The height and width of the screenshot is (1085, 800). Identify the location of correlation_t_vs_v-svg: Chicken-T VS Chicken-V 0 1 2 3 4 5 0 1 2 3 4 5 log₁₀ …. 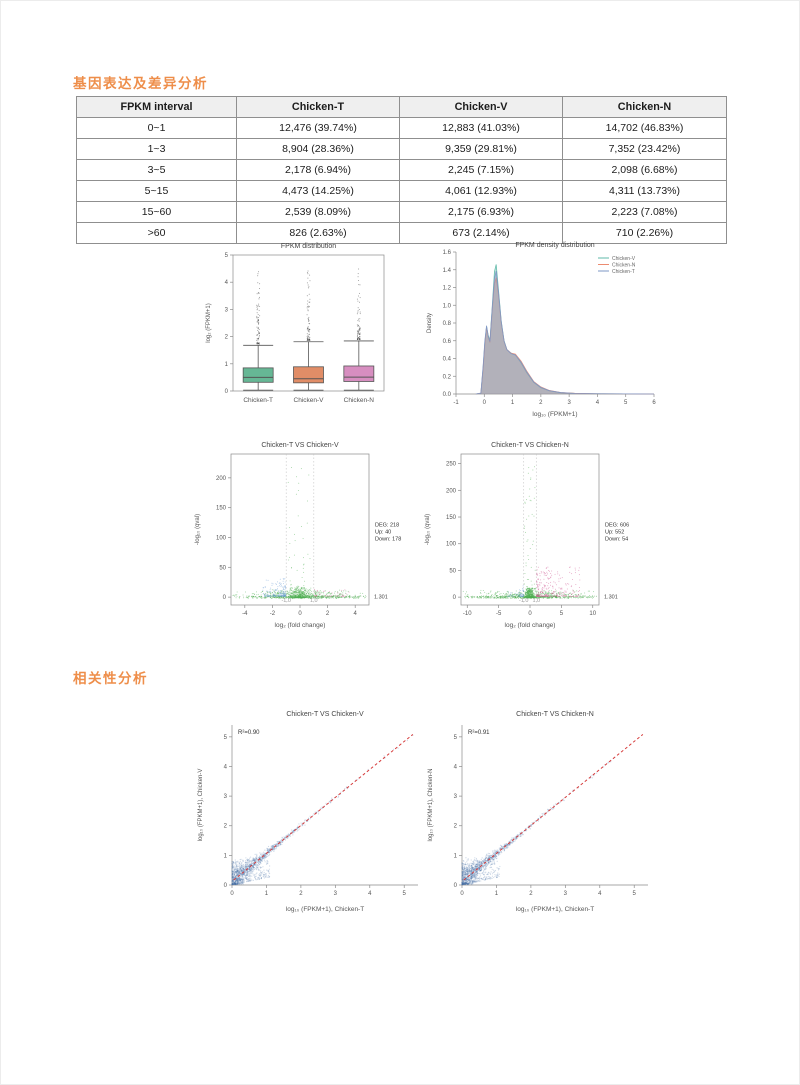
(308, 812).